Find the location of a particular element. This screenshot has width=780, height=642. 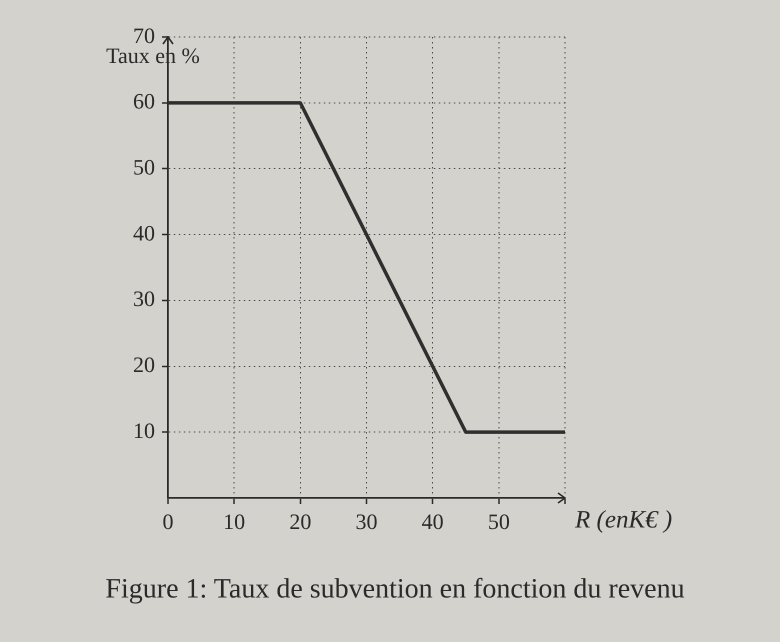

x-tick-label: 30 is located at coordinates (367, 521).